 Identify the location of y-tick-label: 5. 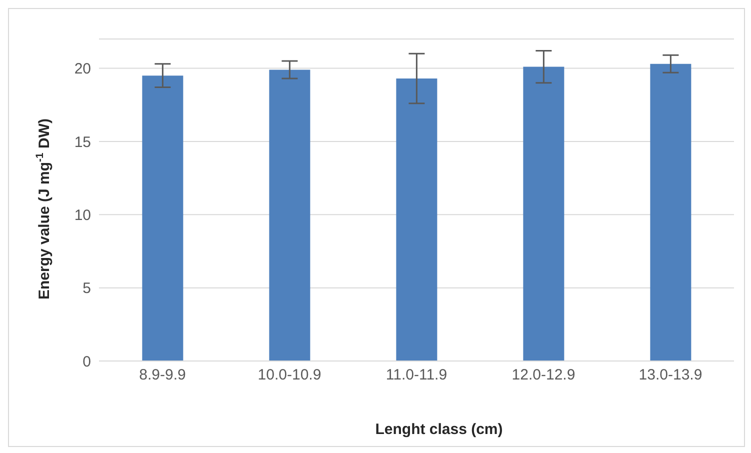
(86, 289).